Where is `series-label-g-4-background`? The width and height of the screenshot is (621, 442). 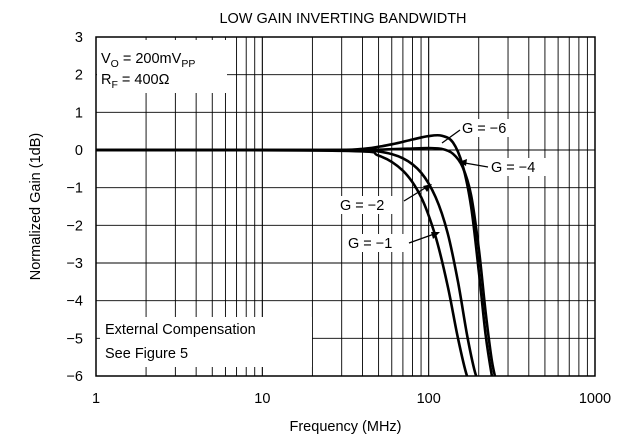 series-label-g-4-background is located at coordinates (520, 167).